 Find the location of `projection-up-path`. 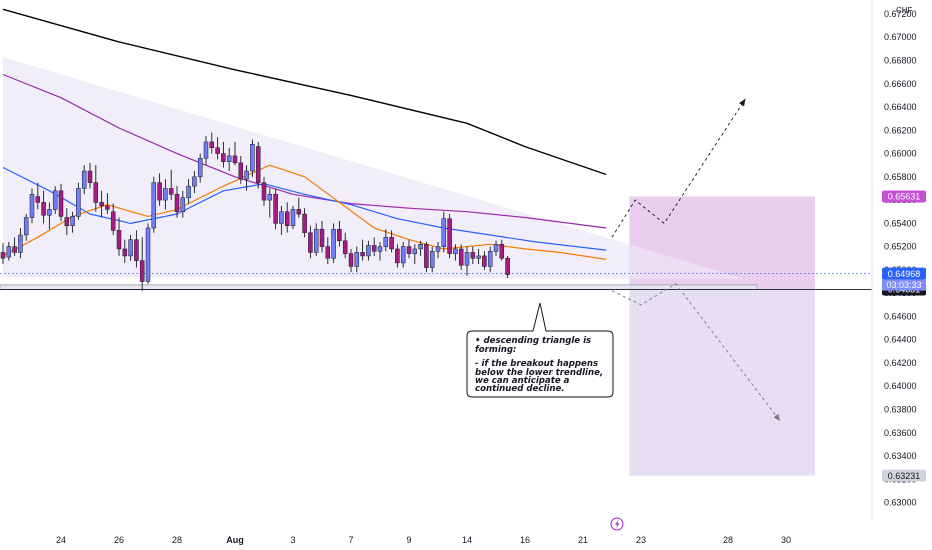

projection-up-path is located at coordinates (678, 168).